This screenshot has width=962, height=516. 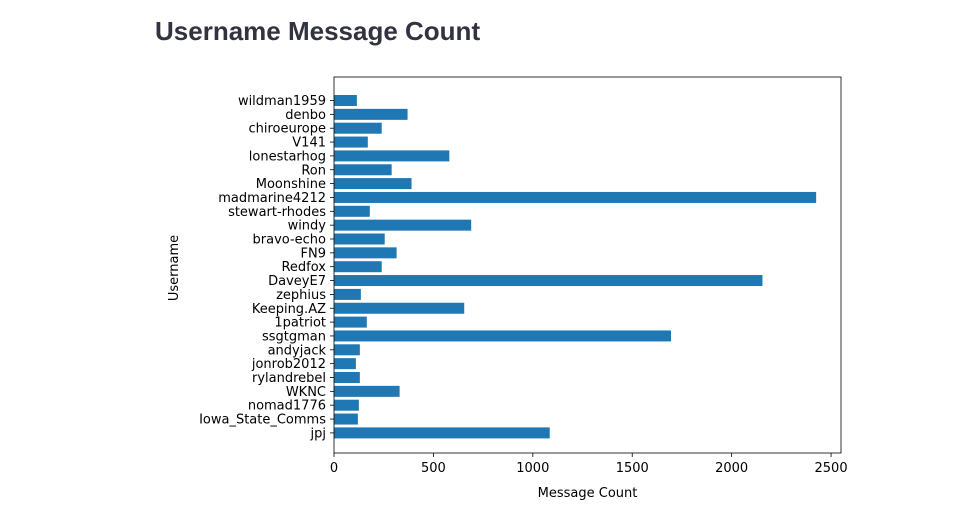 I want to click on x-tick-label: 1000, so click(x=532, y=468).